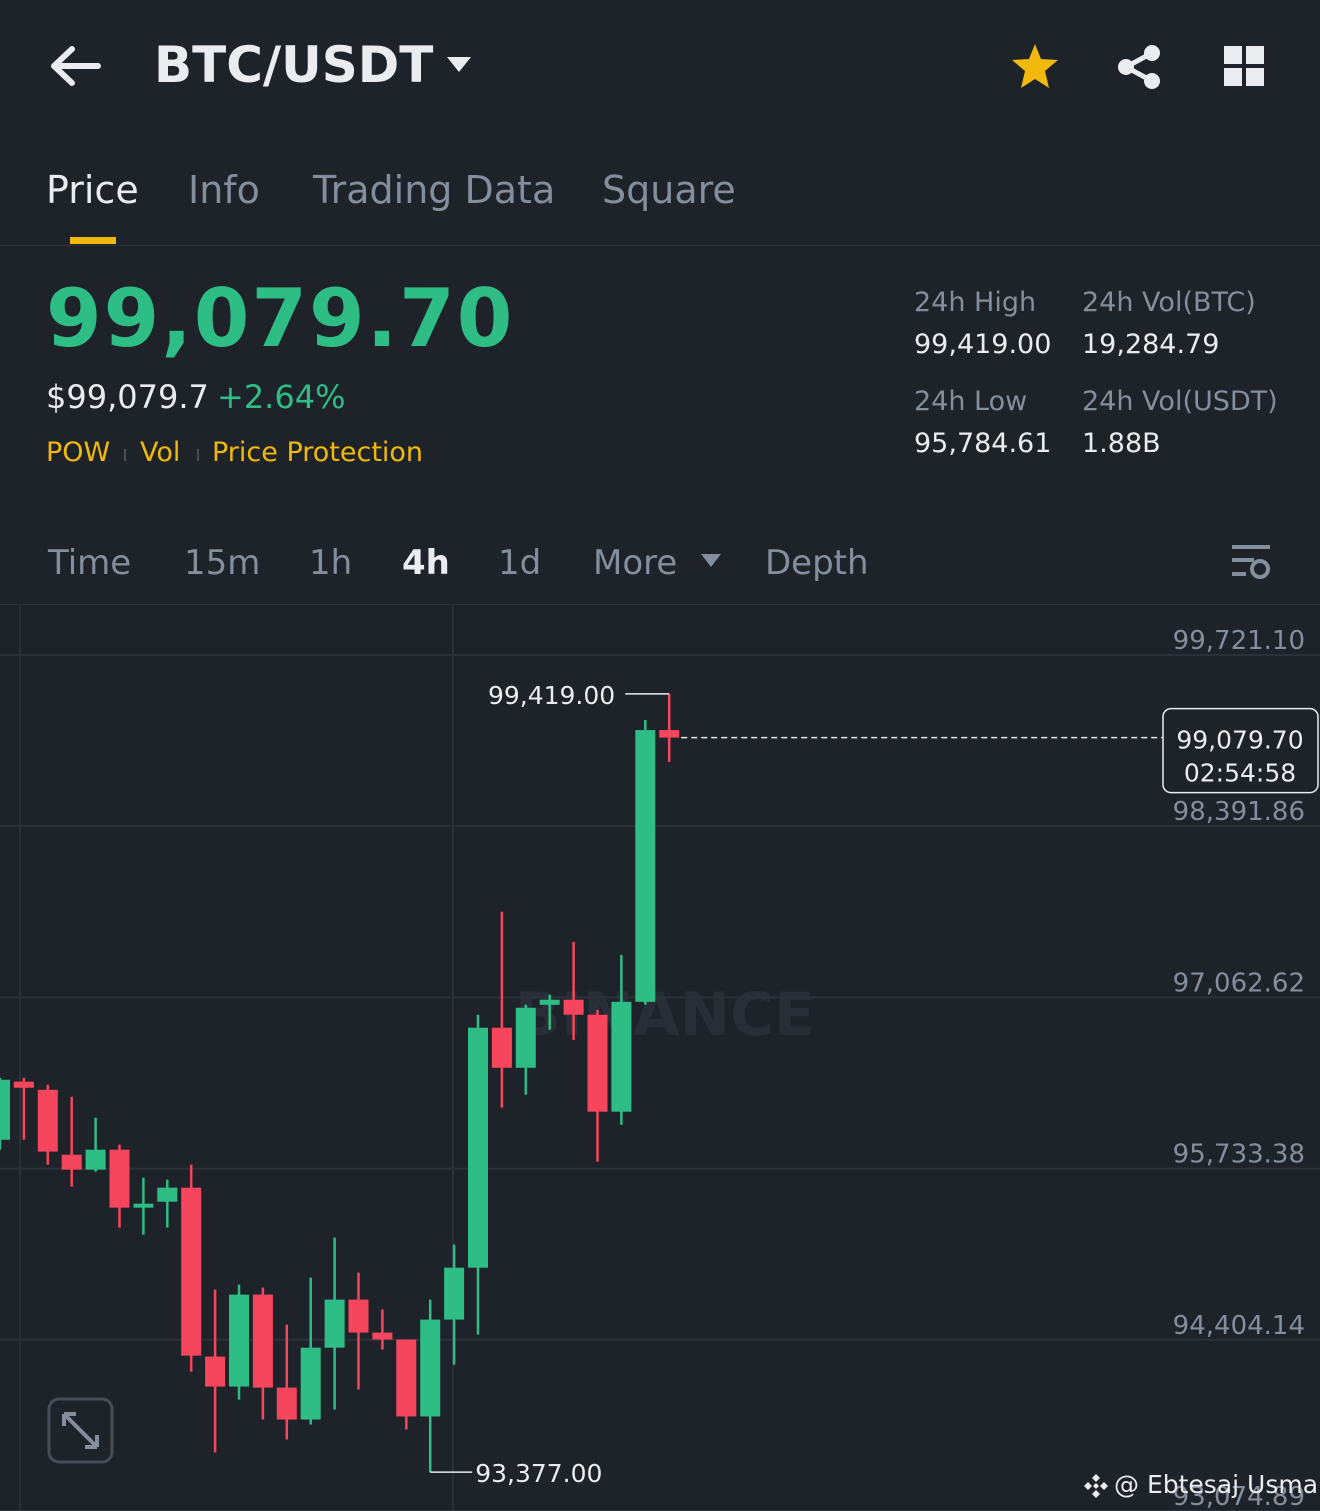 Image resolution: width=1320 pixels, height=1511 pixels. I want to click on stat-value: 19,284.79, so click(1151, 344).